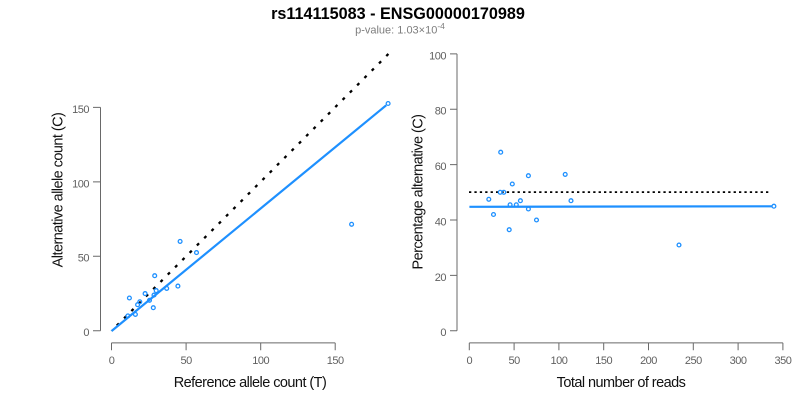  What do you see at coordinates (441, 278) in the screenshot?
I see `svg-text: 20` at bounding box center [441, 278].